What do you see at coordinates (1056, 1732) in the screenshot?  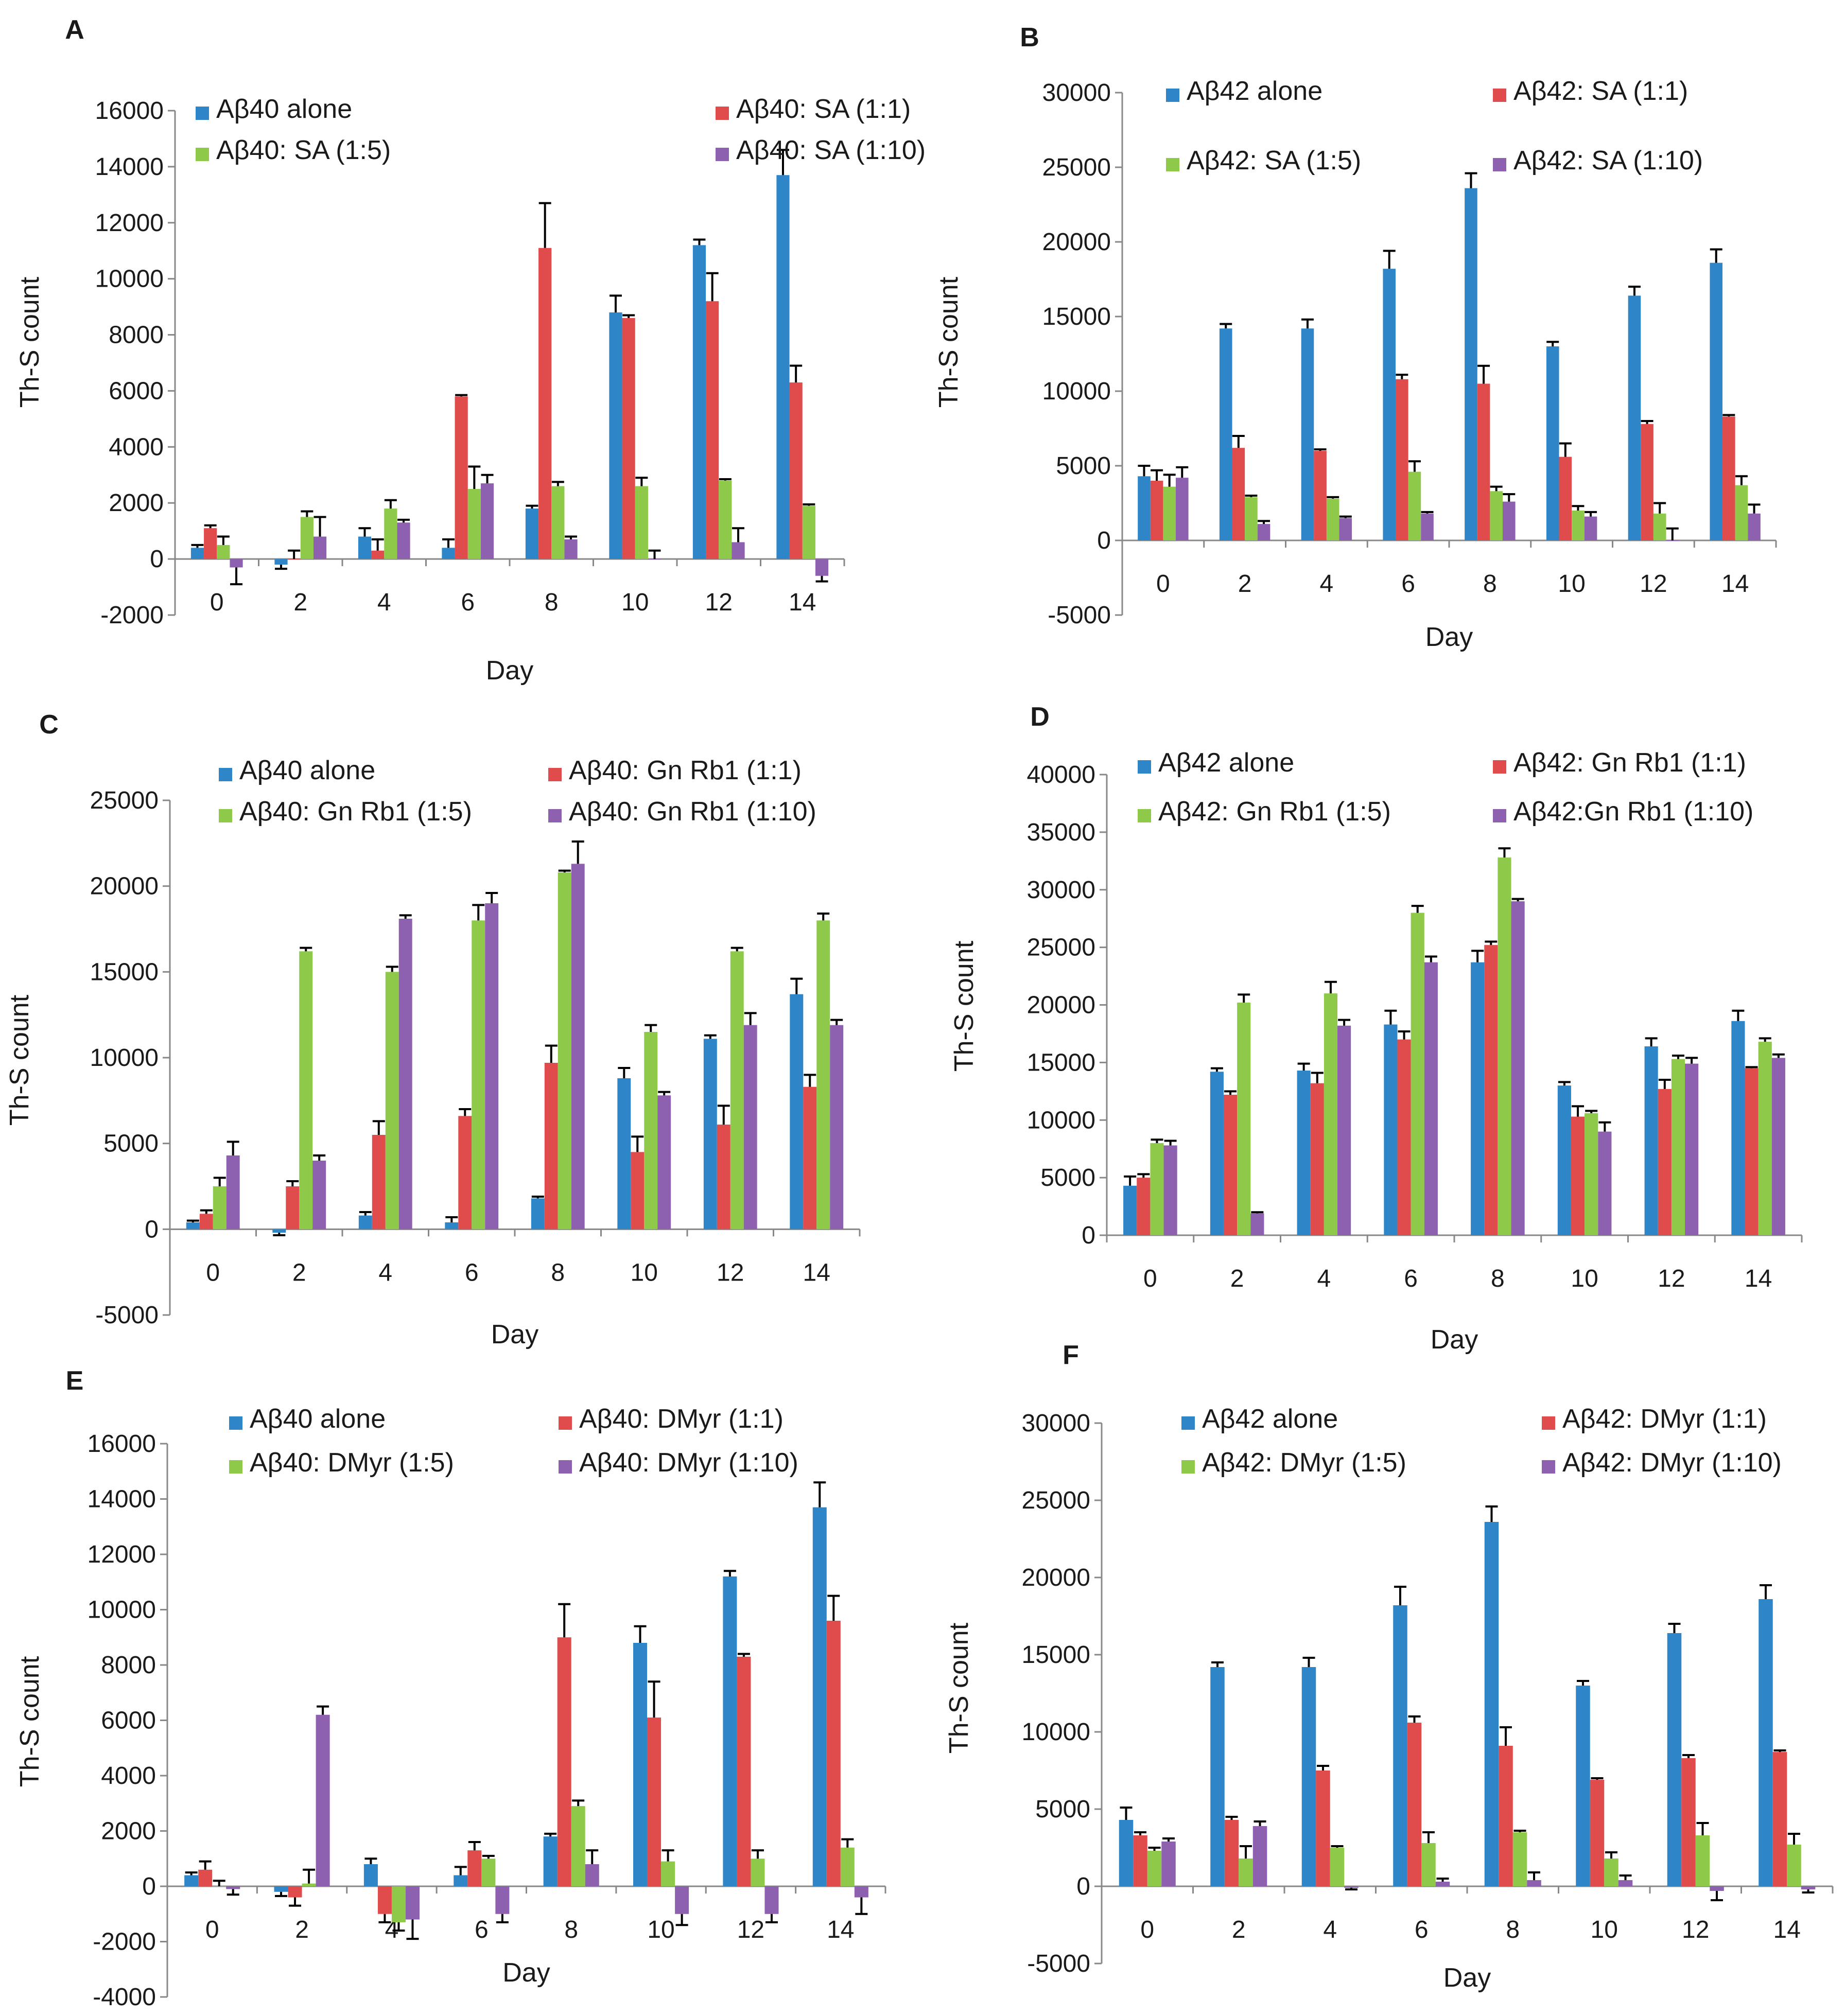 I see `y-tick-label: 10000` at bounding box center [1056, 1732].